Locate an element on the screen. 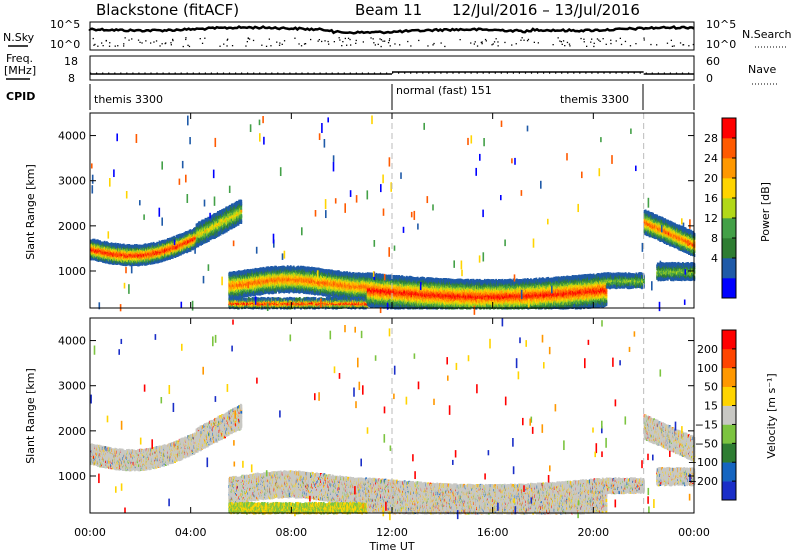  noise-traces is located at coordinates (392, 37).